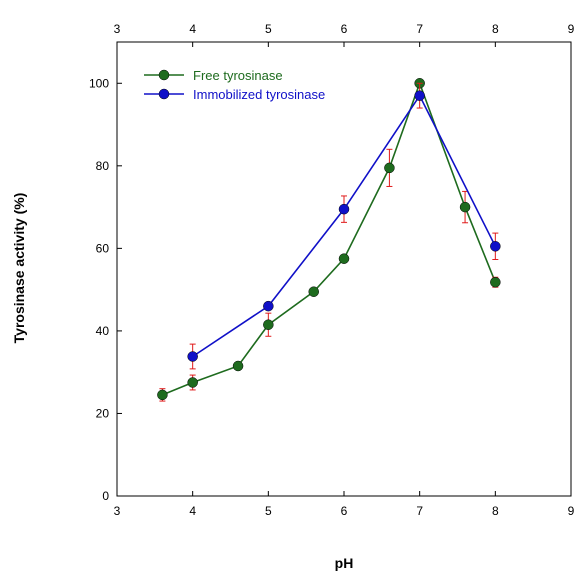 The image size is (580, 579). What do you see at coordinates (103, 166) in the screenshot?
I see `y-tick-label: 80` at bounding box center [103, 166].